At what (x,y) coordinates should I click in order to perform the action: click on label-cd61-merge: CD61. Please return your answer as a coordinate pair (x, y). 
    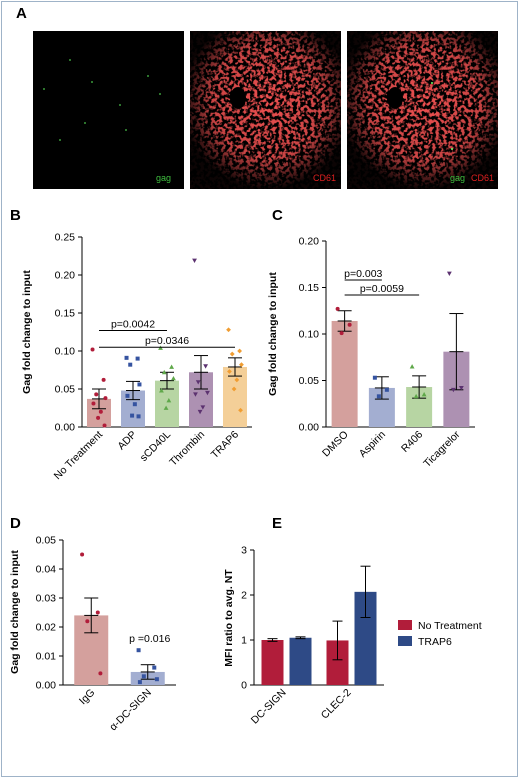
    Looking at the image, I should click on (482, 178).